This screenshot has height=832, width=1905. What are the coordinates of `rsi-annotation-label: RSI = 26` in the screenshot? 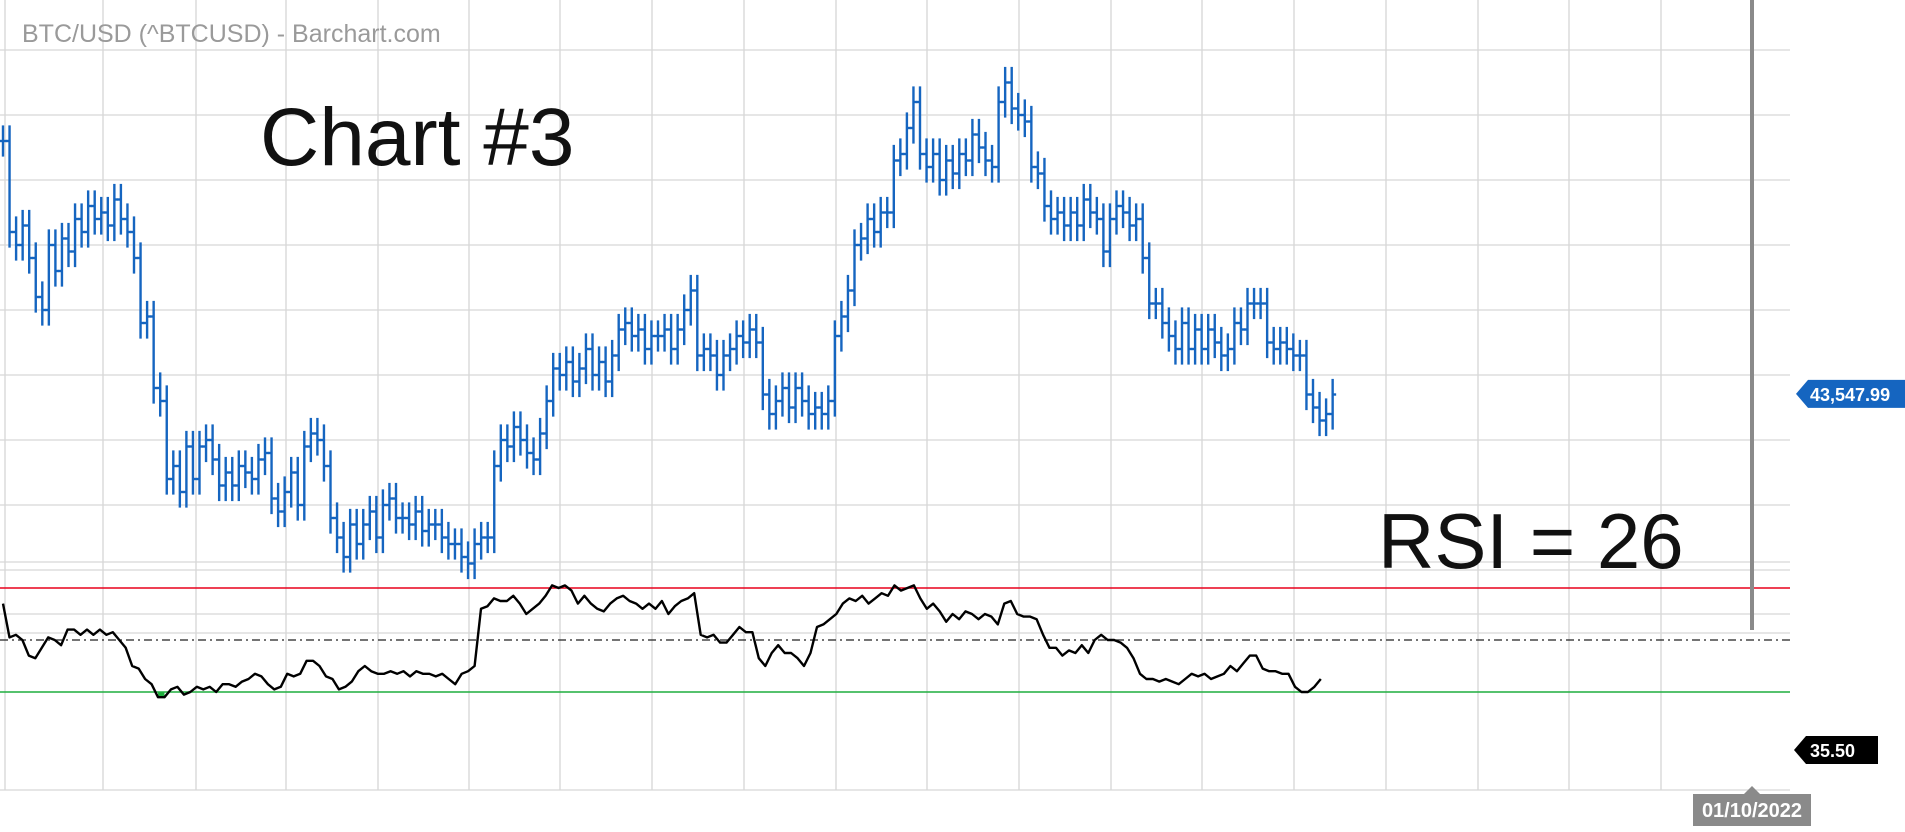 It's located at (1531, 541).